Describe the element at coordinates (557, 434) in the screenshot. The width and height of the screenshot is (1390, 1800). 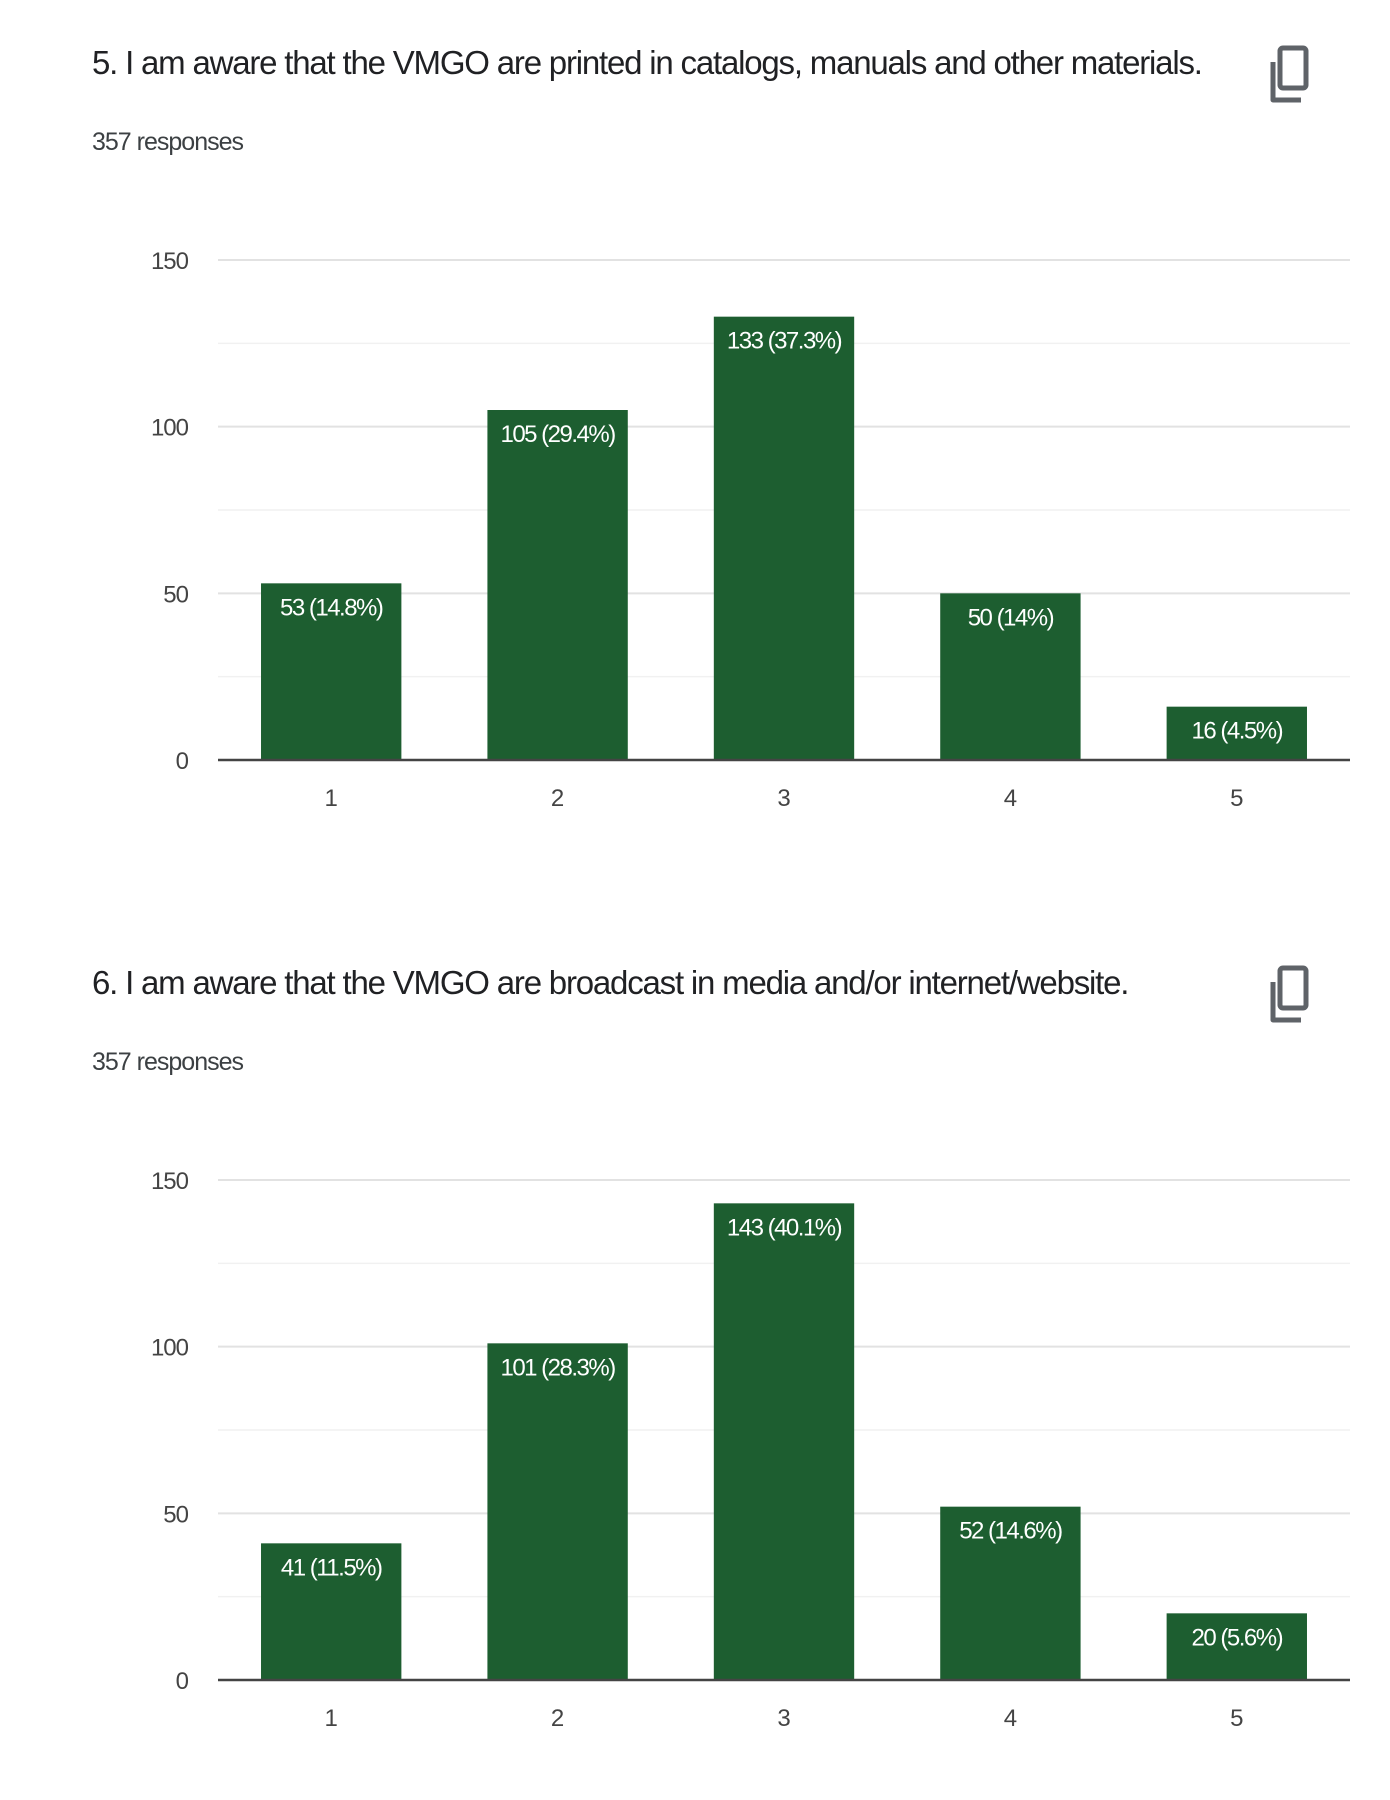
I see `data-label: 105 (29.4%)` at that location.